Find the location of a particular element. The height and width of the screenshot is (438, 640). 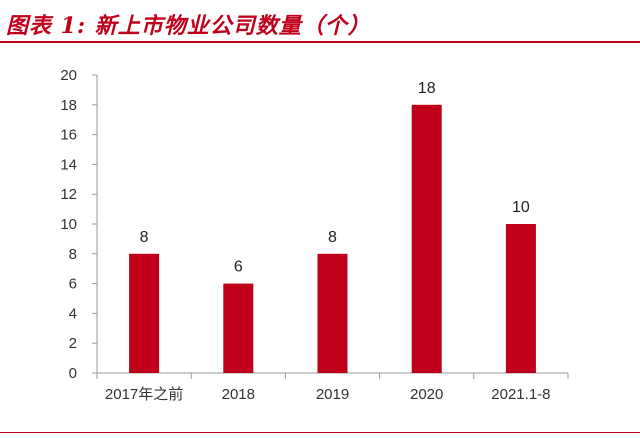

x-tick-label: 2020 is located at coordinates (426, 394).